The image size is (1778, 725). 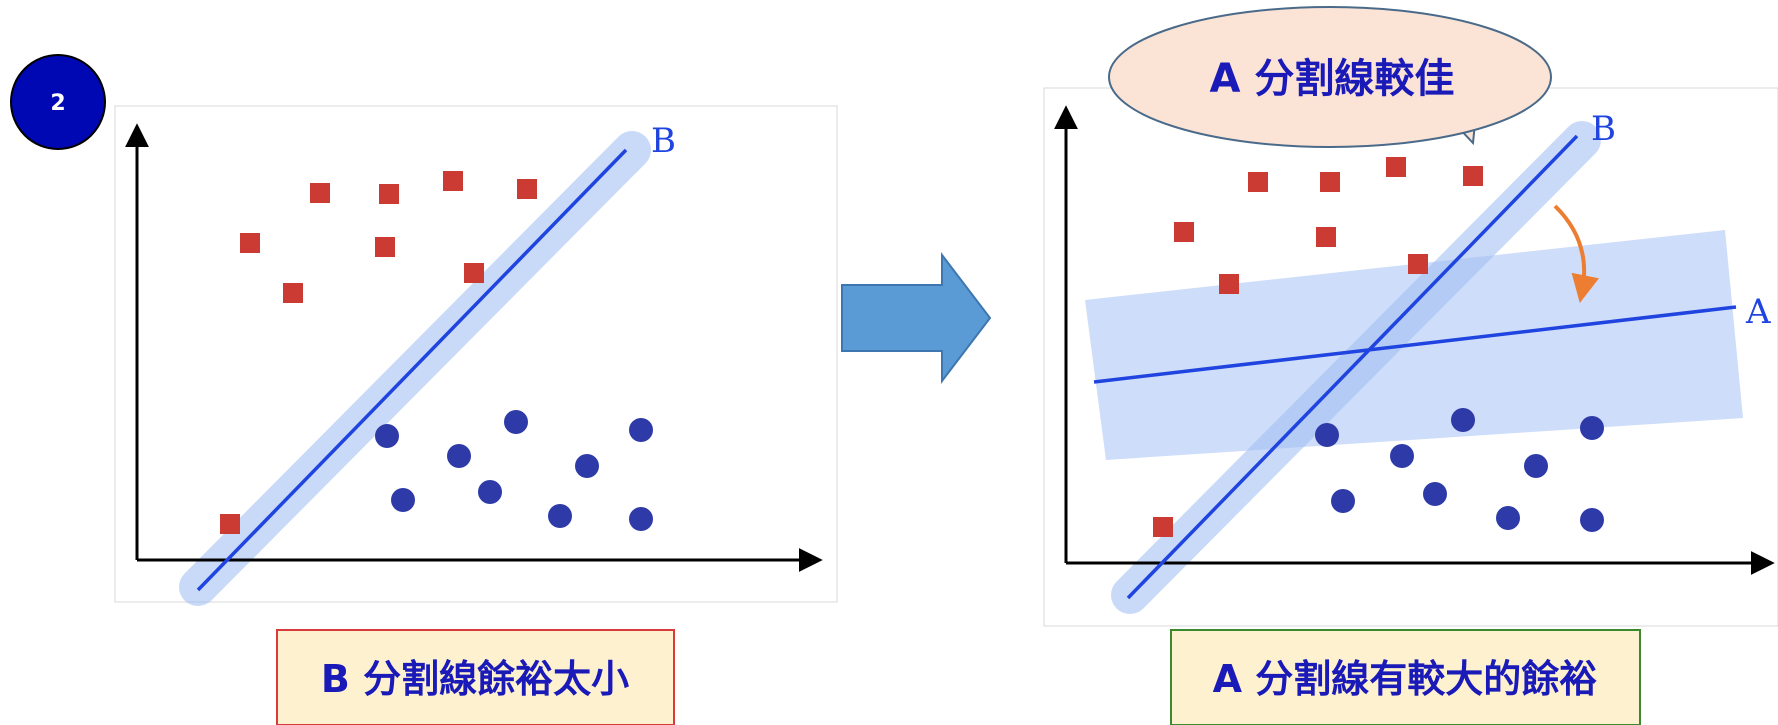 I want to click on speech-bubble-joint, so click(x=1460, y=104).